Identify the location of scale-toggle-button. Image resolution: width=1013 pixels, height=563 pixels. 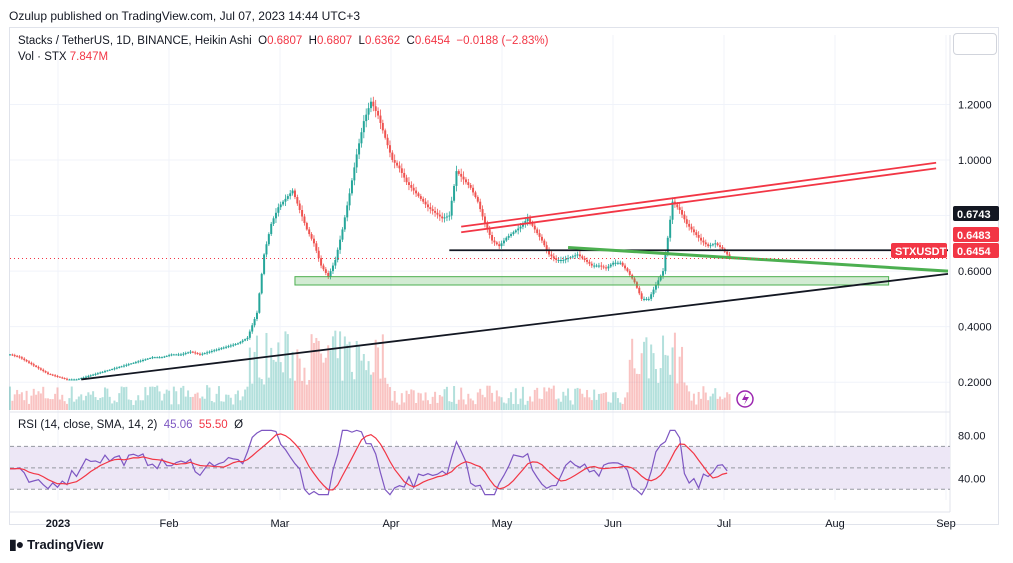
(975, 44).